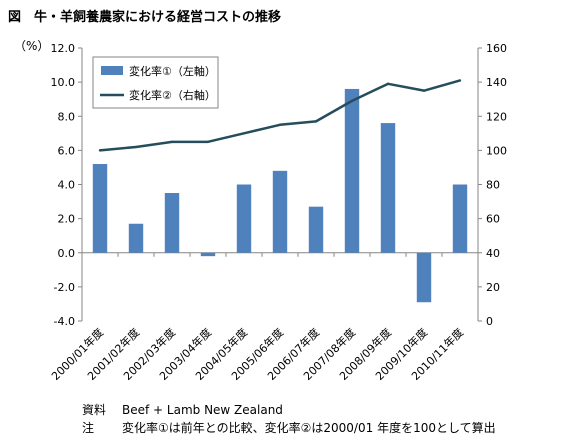 Image resolution: width=566 pixels, height=445 pixels. Describe the element at coordinates (31, 46) in the screenshot. I see `y-axis-label: （%）` at that location.